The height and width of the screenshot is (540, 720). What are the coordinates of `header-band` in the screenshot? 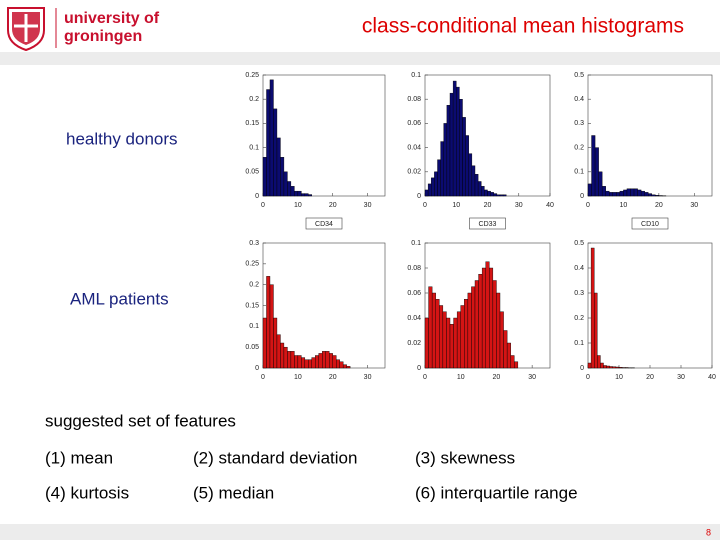 It's located at (360, 58).